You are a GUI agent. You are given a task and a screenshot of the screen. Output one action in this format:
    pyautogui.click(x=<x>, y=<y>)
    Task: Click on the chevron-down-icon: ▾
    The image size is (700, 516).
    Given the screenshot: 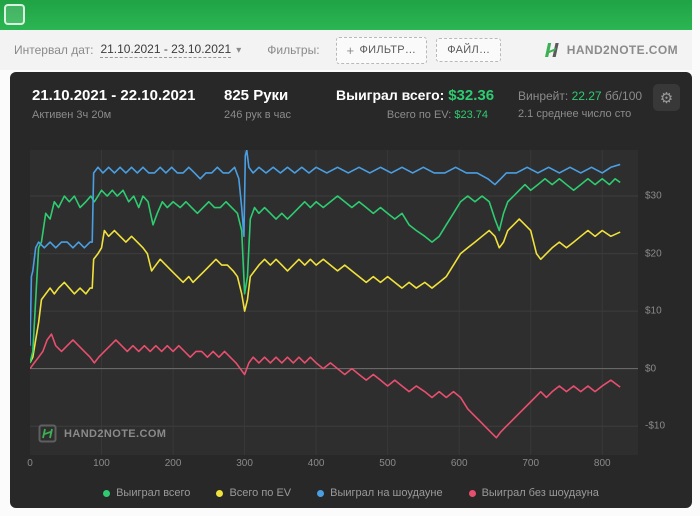 What is the action you would take?
    pyautogui.click(x=239, y=50)
    